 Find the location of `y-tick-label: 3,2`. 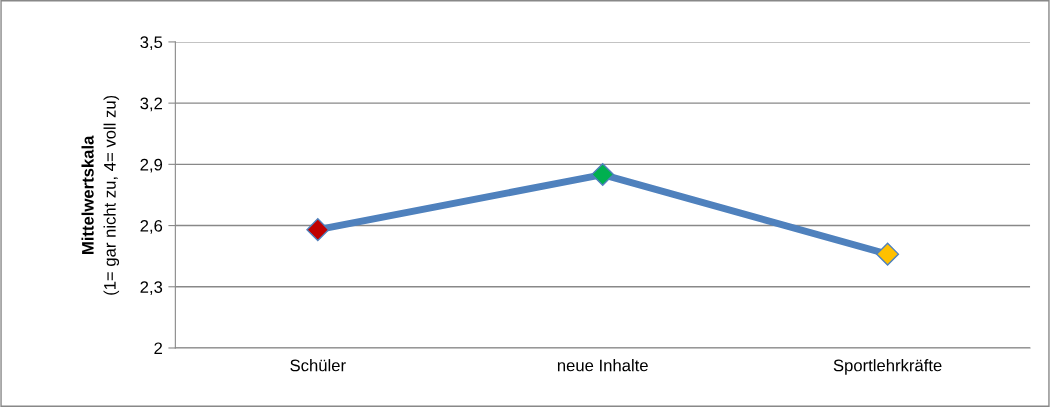

y-tick-label: 3,2 is located at coordinates (151, 104).